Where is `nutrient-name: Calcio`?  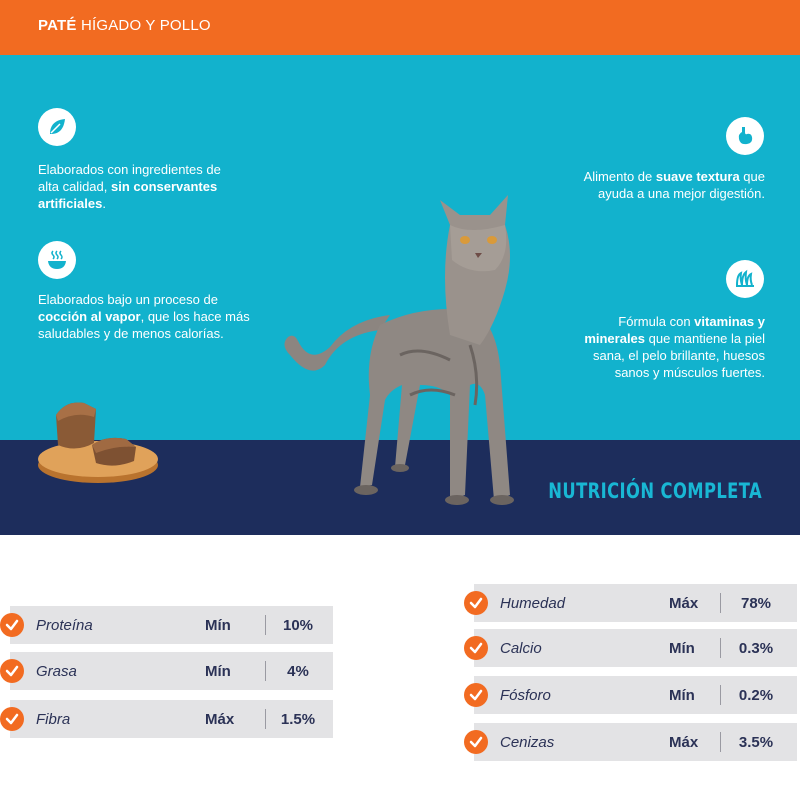 nutrient-name: Calcio is located at coordinates (521, 648).